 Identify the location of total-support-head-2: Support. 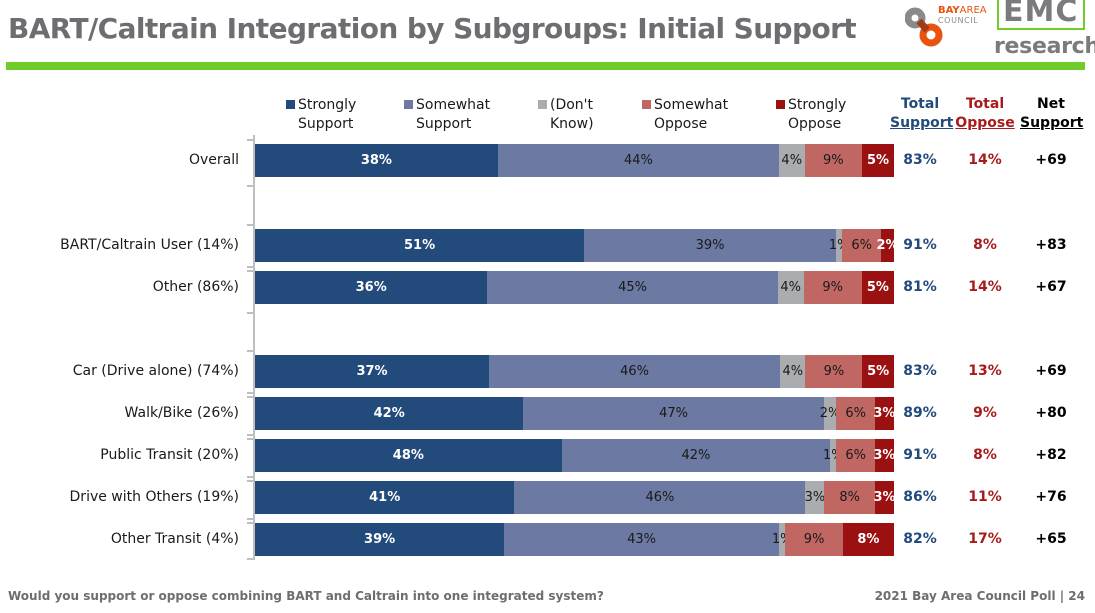
(922, 123).